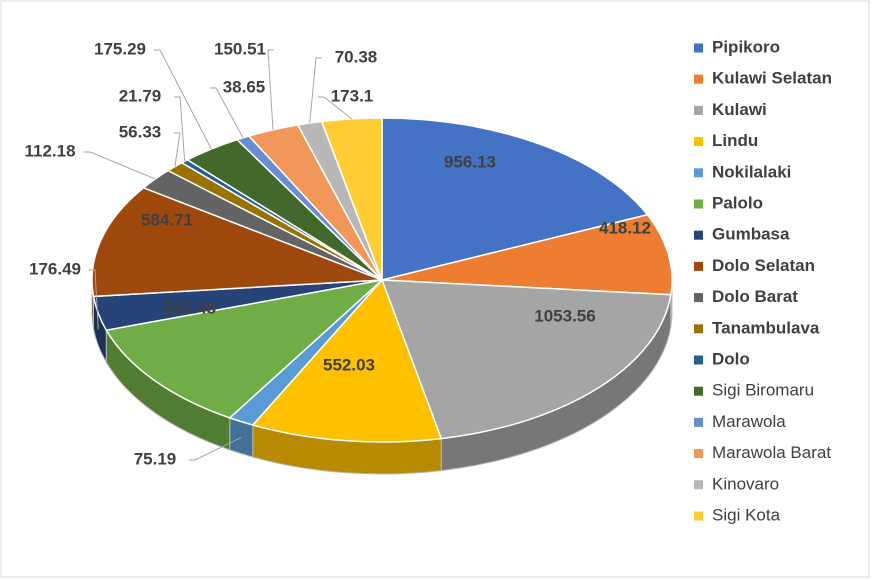  Describe the element at coordinates (55, 268) in the screenshot. I see `data-label: 176.49` at that location.